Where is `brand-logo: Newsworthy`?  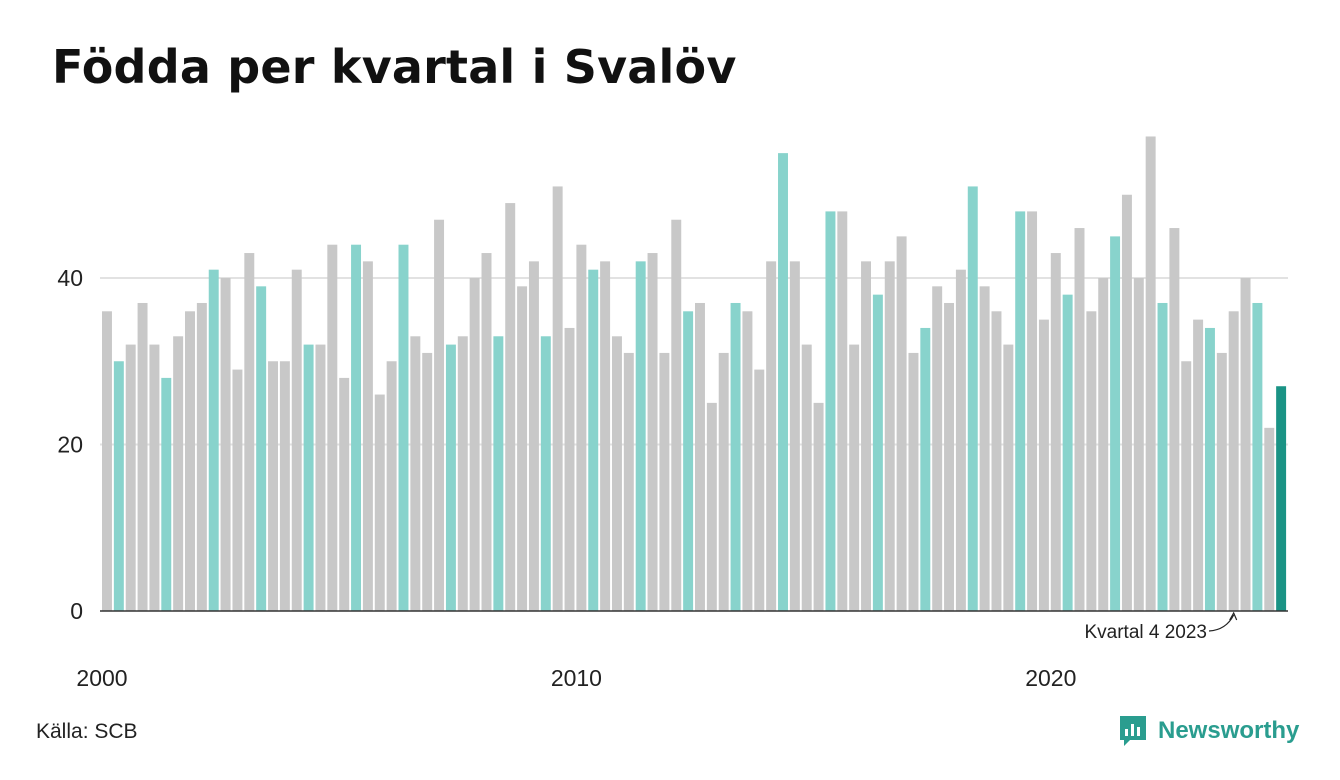
brand-logo: Newsworthy is located at coordinates (1208, 731).